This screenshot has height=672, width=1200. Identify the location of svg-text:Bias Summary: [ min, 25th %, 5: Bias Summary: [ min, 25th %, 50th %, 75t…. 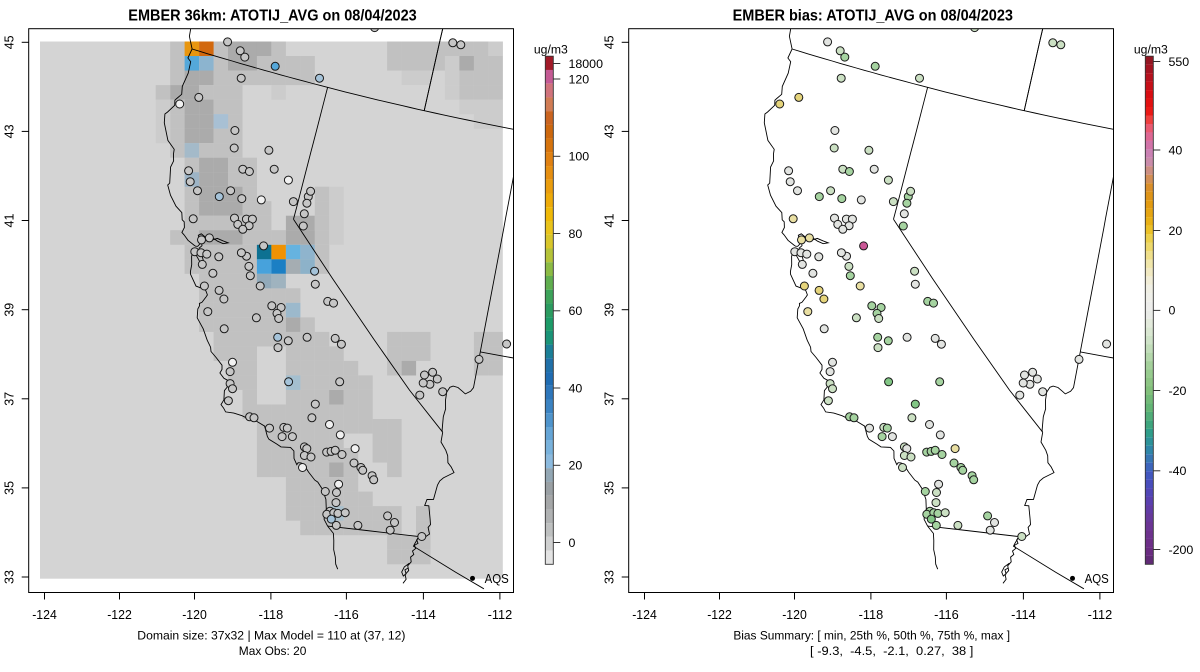
(871, 636).